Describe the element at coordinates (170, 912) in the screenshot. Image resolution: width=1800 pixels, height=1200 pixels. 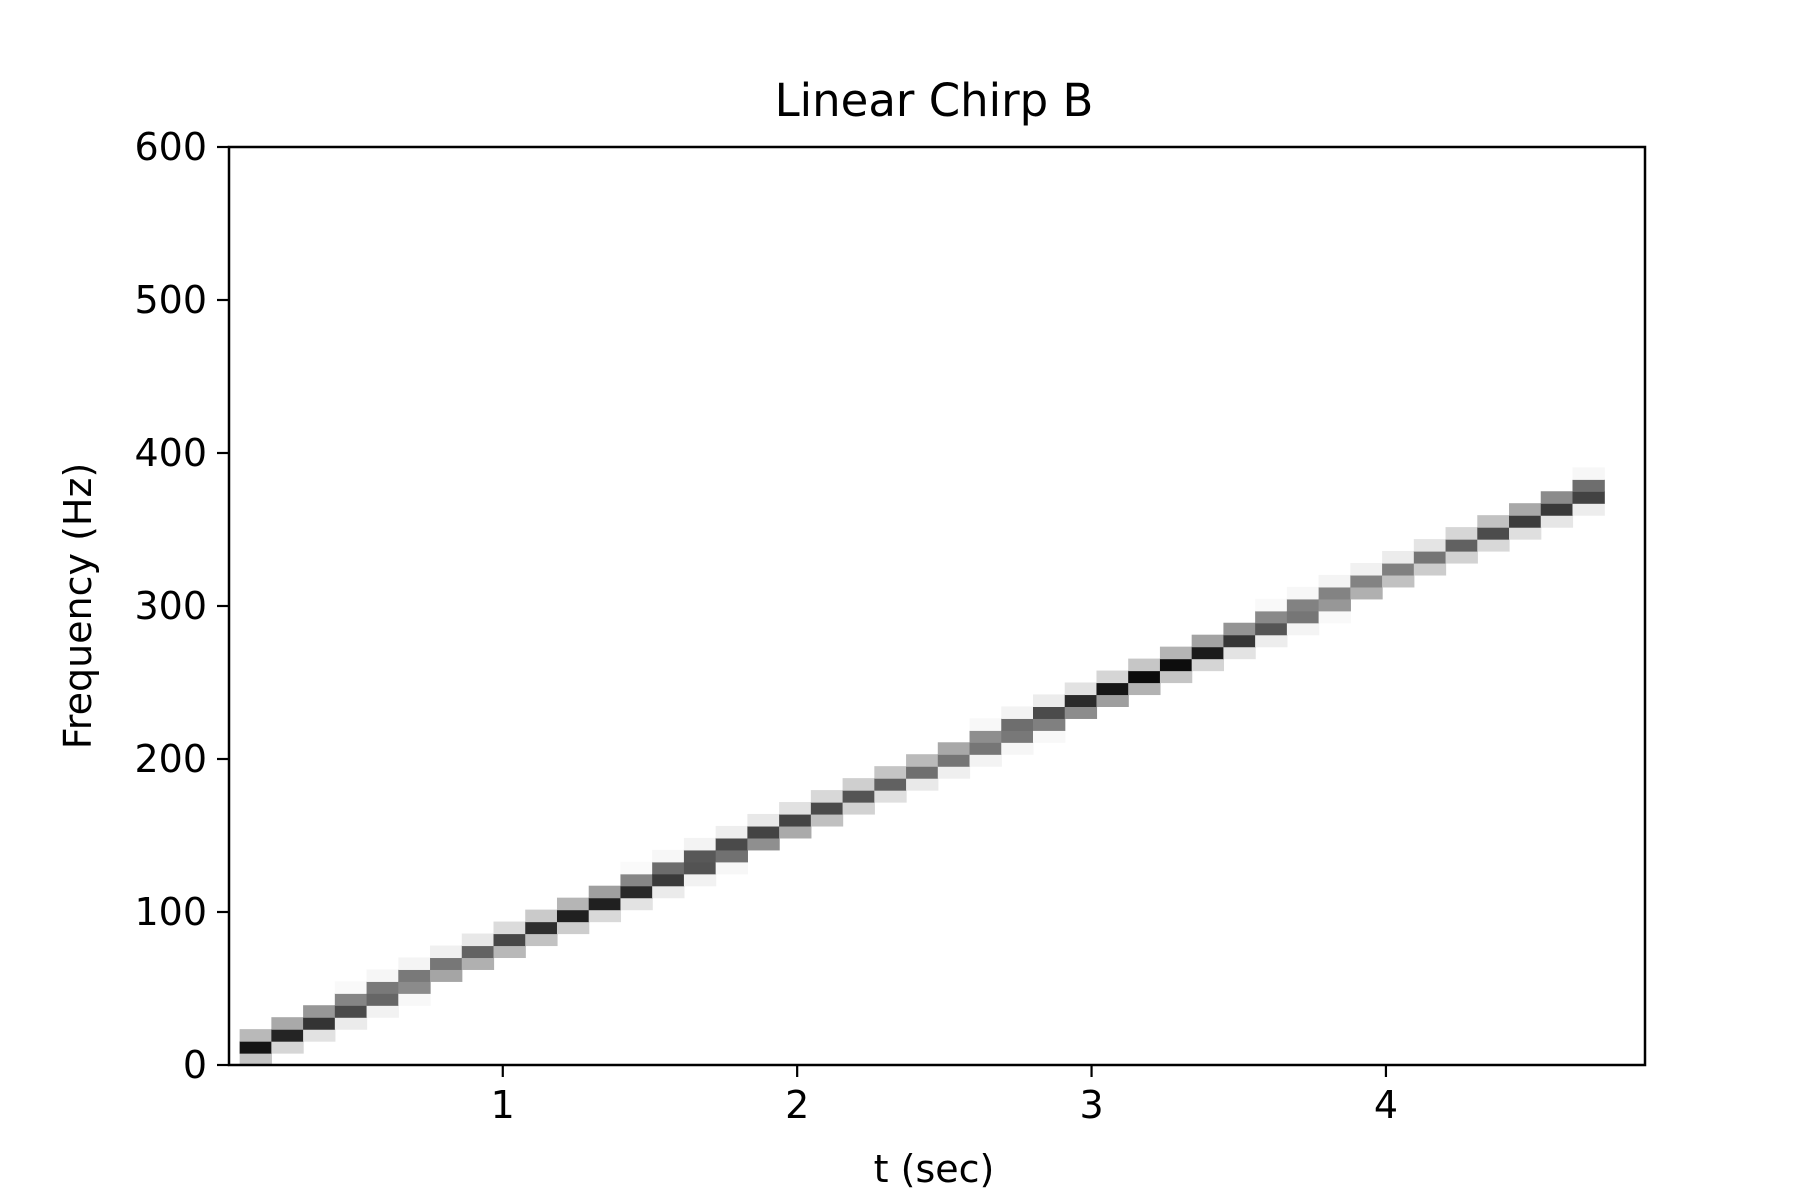
I see `y-tick-label: 100` at that location.